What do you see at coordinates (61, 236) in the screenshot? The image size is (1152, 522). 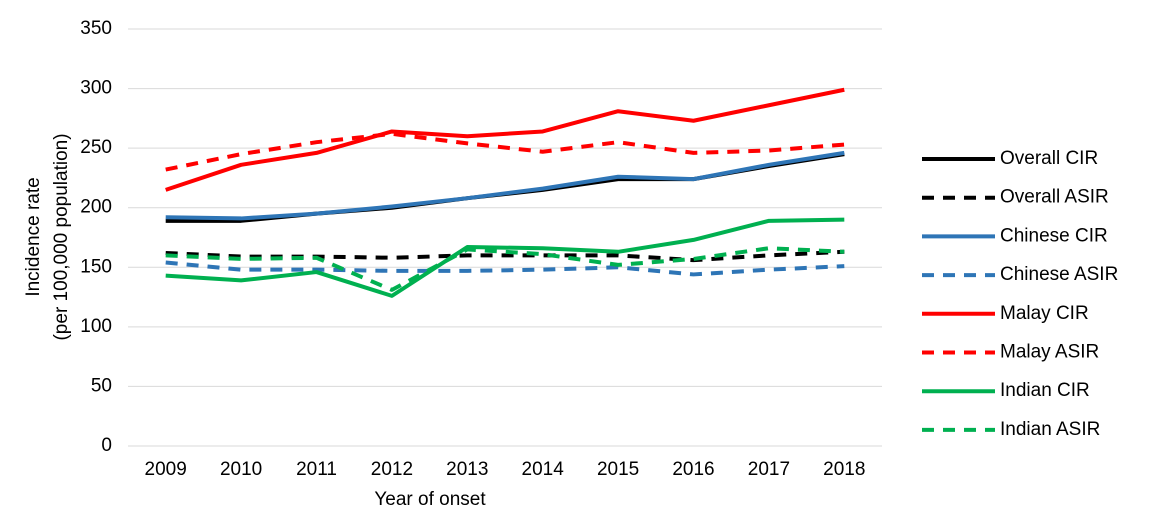 I see `y-axis-label-line: (per 100,000 population)` at bounding box center [61, 236].